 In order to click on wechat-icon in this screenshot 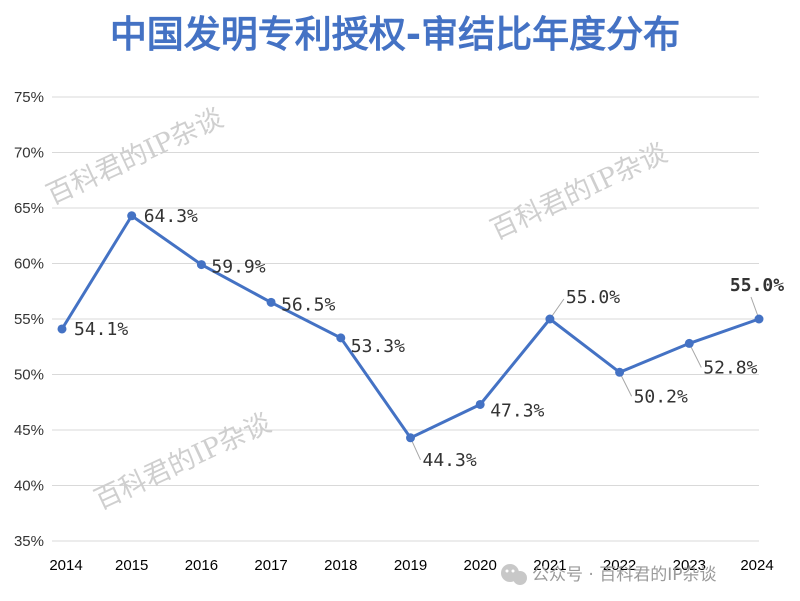, I will do `click(514, 574)`.